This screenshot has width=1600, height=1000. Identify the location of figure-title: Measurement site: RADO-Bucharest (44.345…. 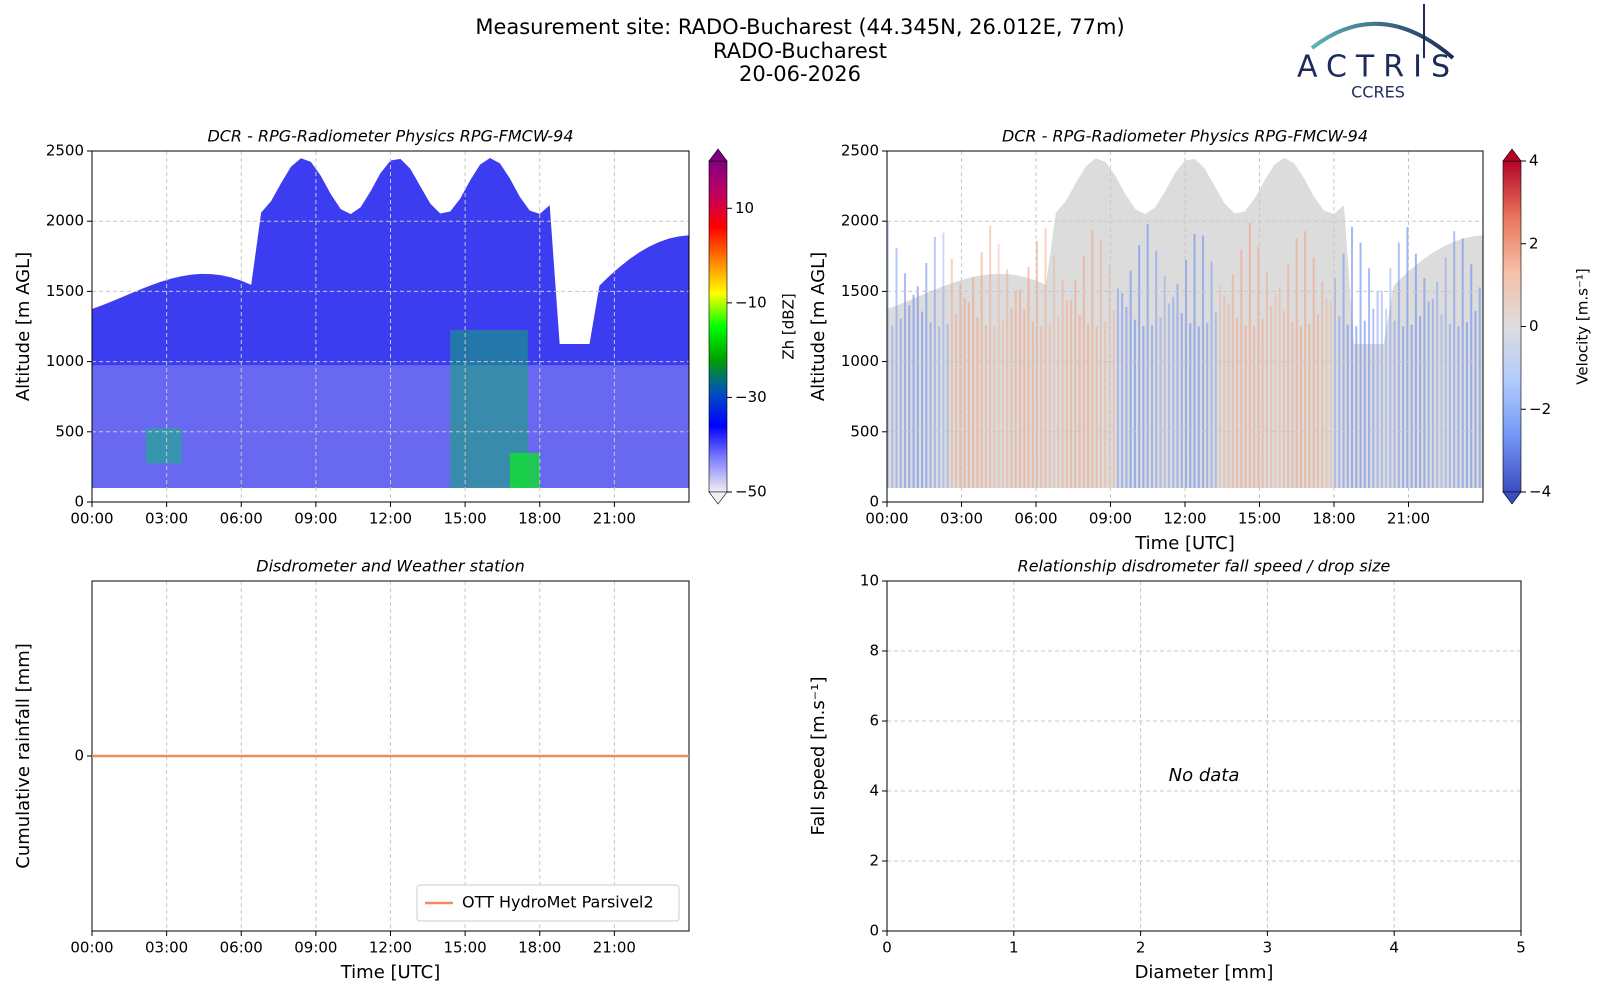
(799, 27).